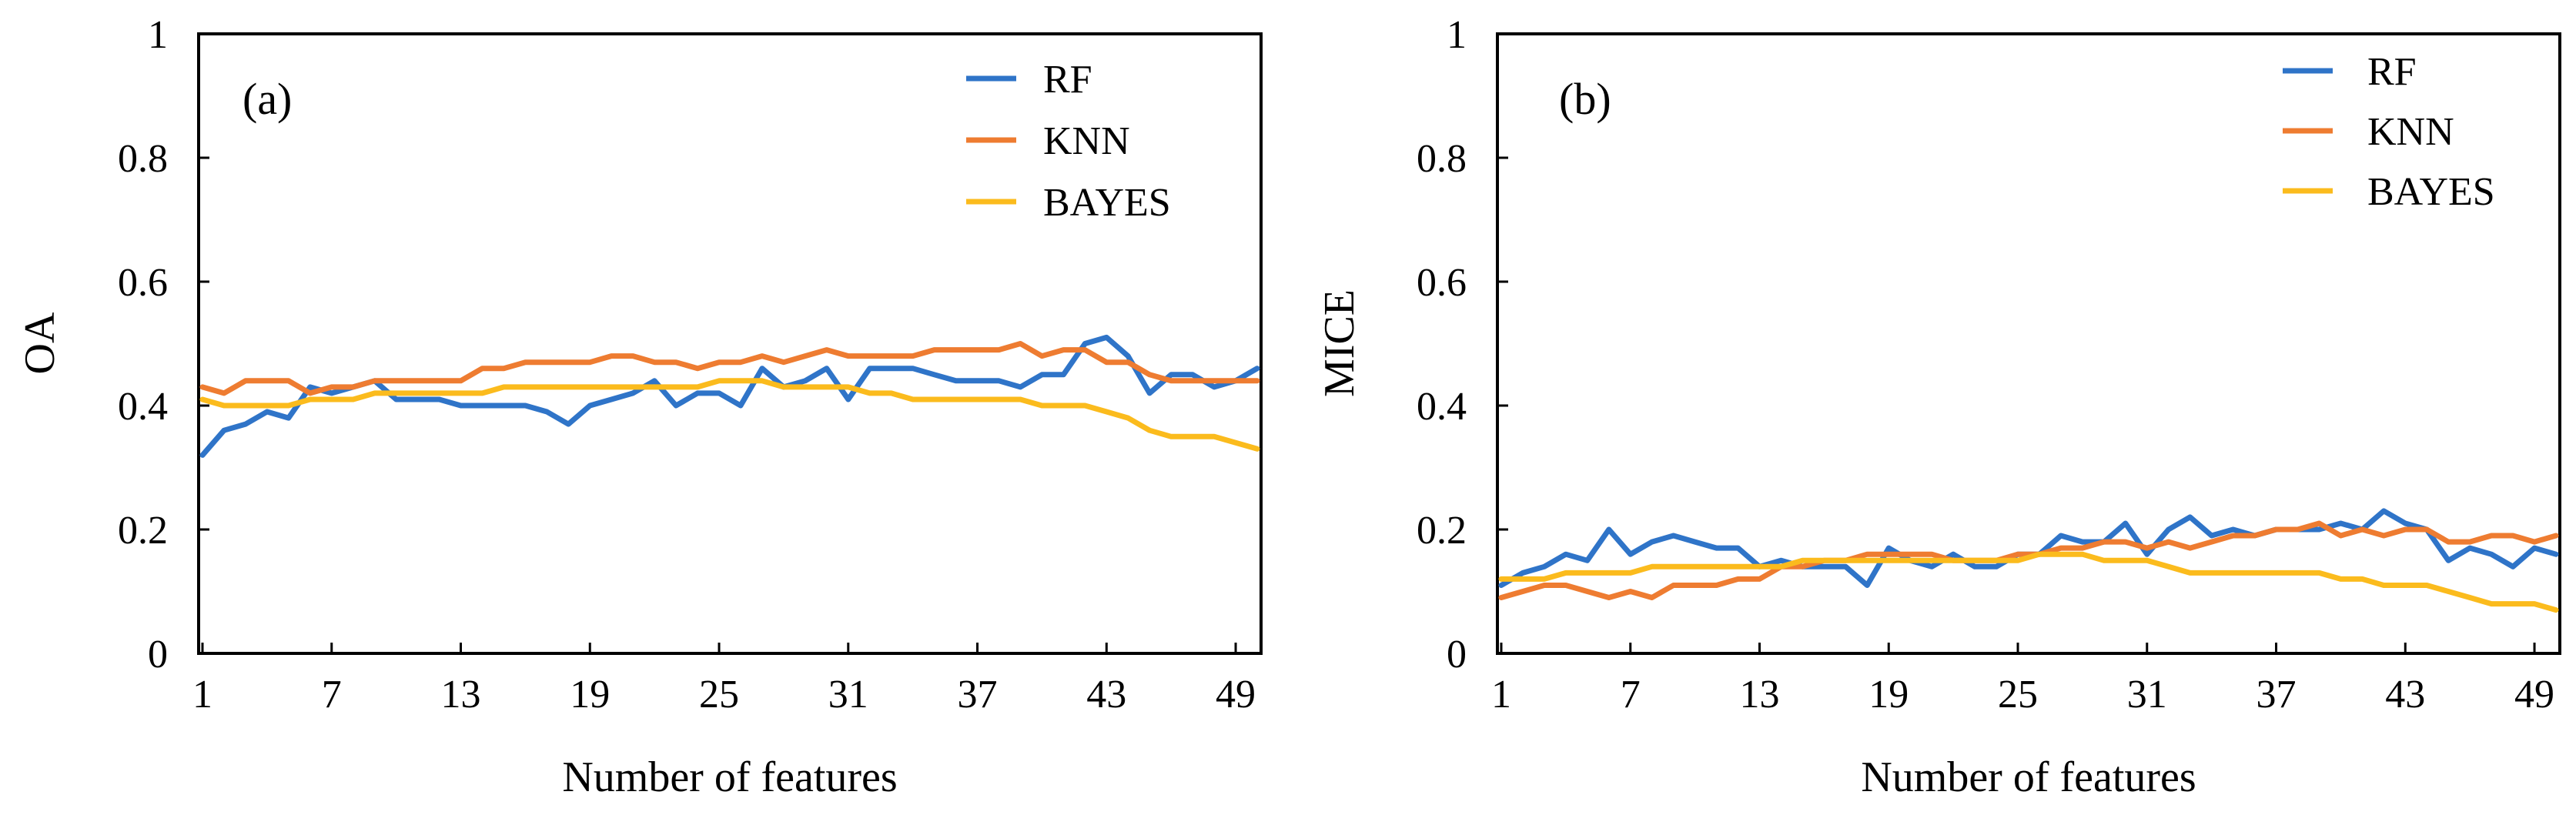 The image size is (2576, 815). Describe the element at coordinates (1585, 99) in the screenshot. I see `panel-label: (b)` at that location.